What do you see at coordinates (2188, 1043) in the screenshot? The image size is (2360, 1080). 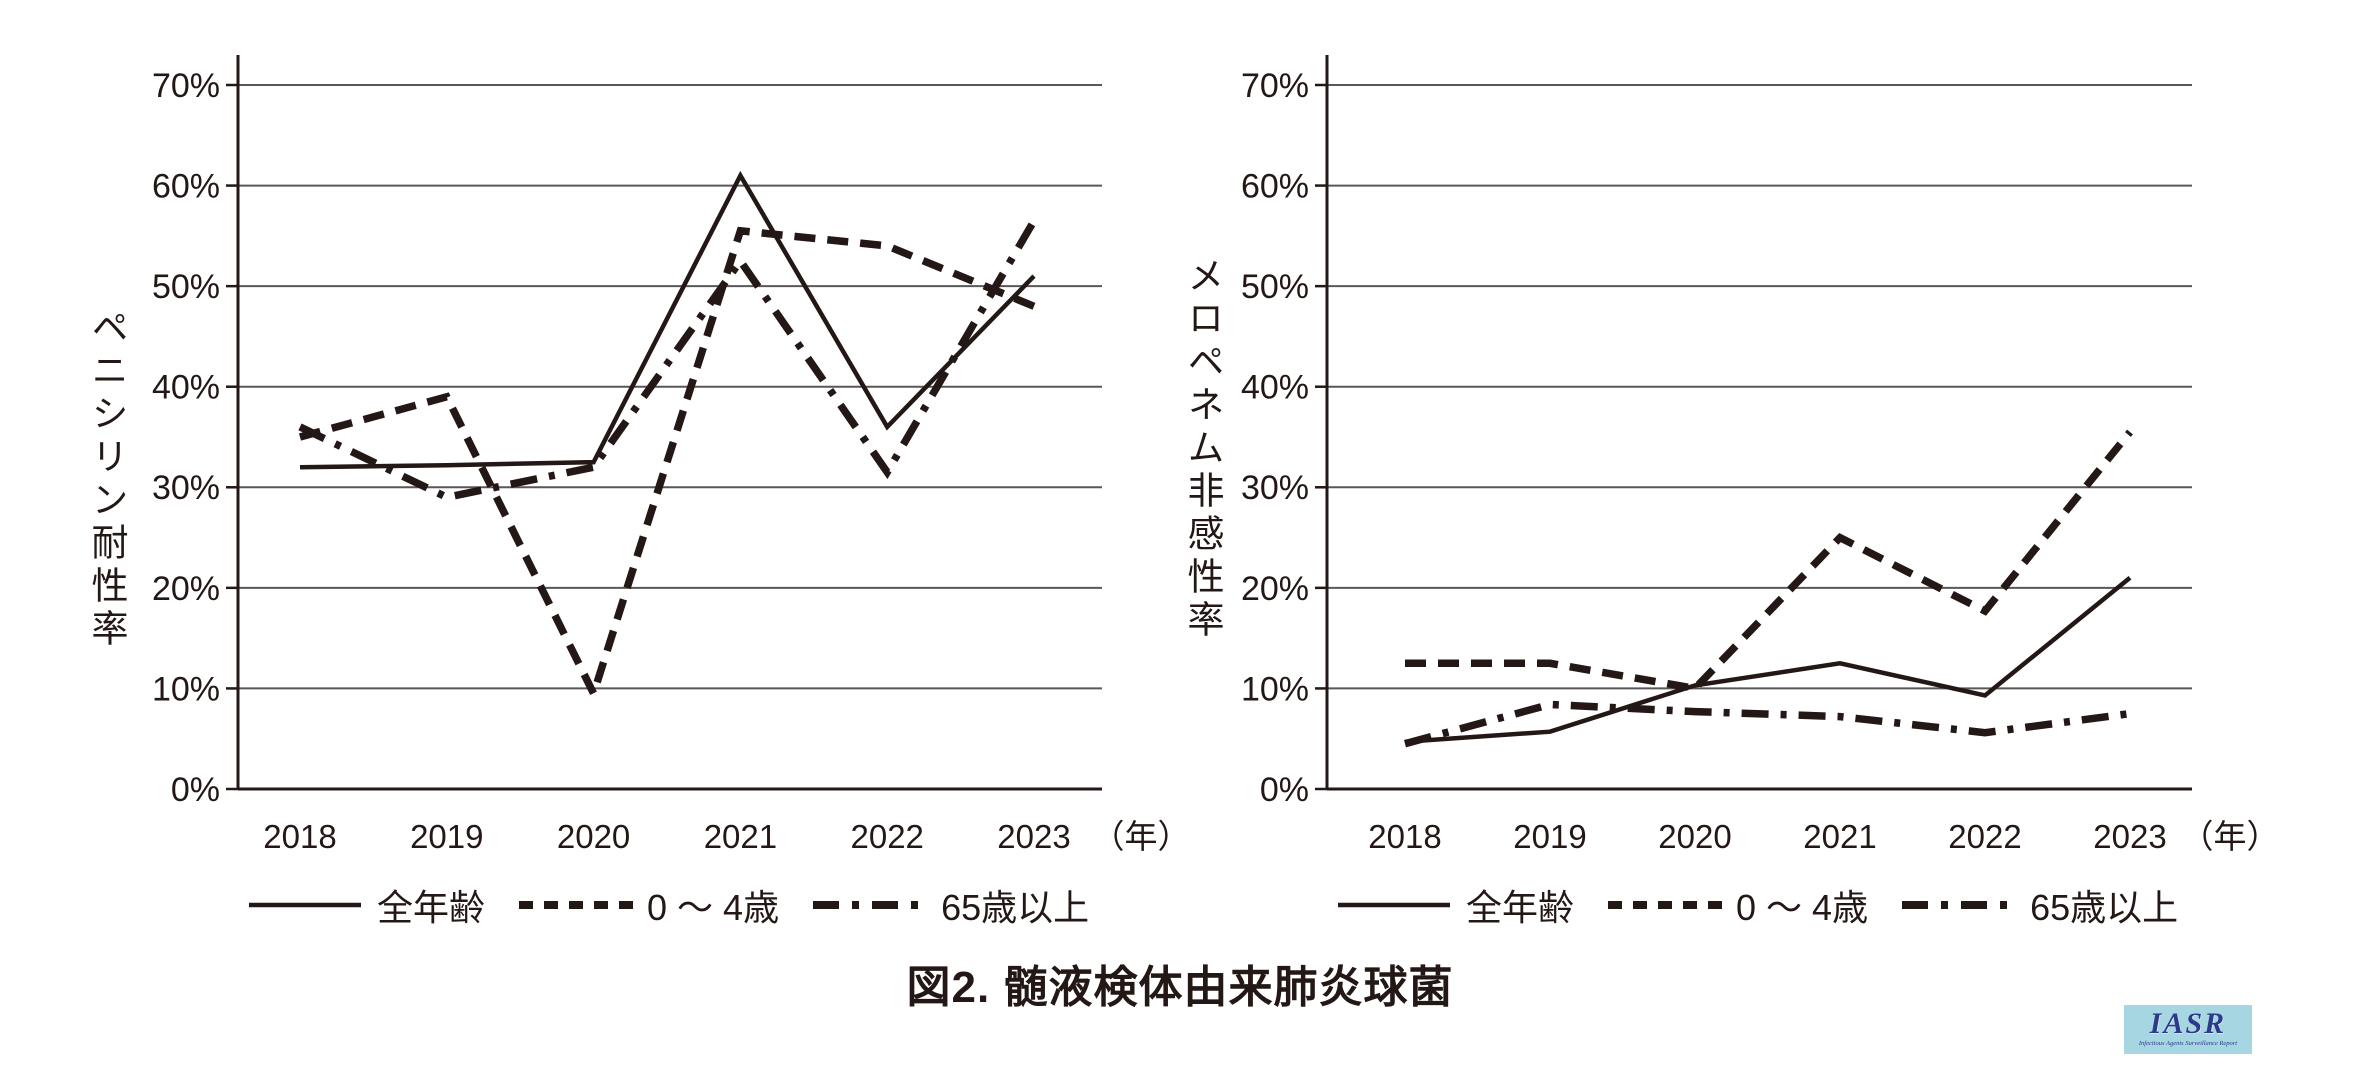 I see `iasr-logo-subtext: Infectious Agents Surveillance Report` at bounding box center [2188, 1043].